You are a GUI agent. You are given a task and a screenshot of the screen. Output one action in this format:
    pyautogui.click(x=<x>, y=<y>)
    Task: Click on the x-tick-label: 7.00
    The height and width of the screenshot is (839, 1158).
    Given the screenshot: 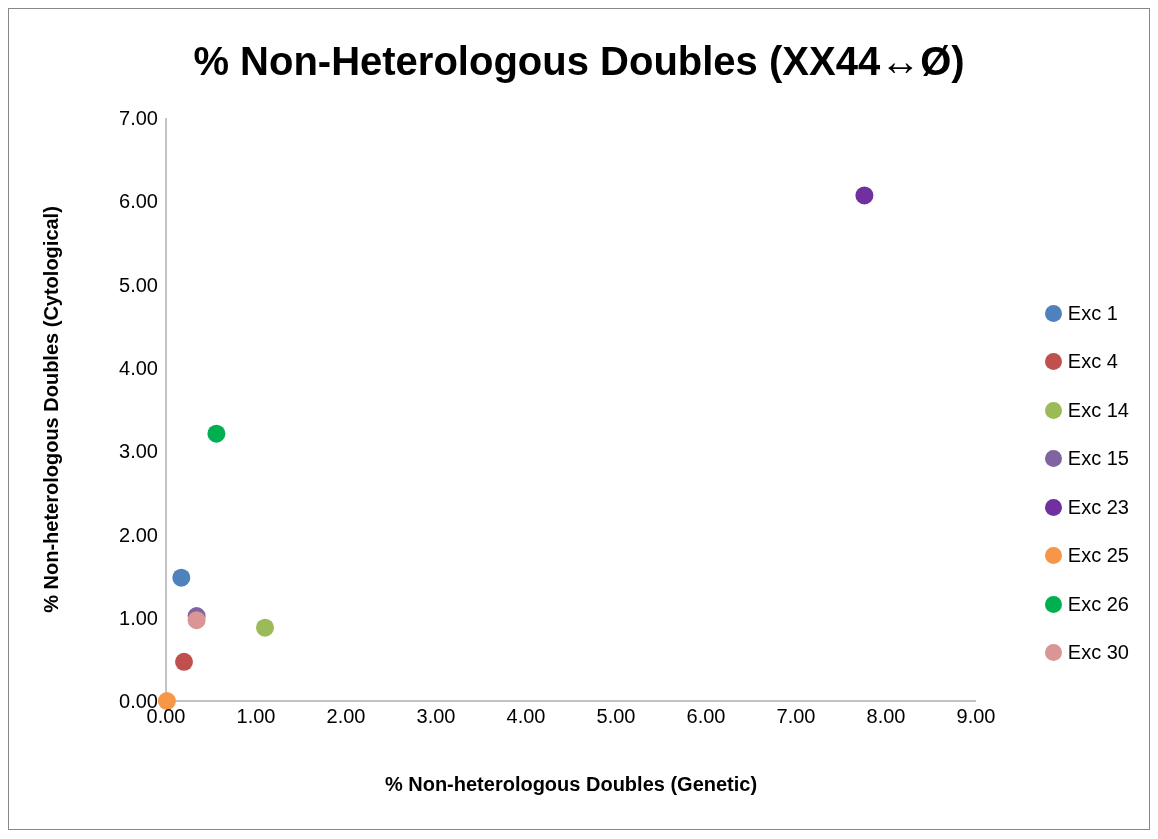 What is the action you would take?
    pyautogui.click(x=796, y=716)
    